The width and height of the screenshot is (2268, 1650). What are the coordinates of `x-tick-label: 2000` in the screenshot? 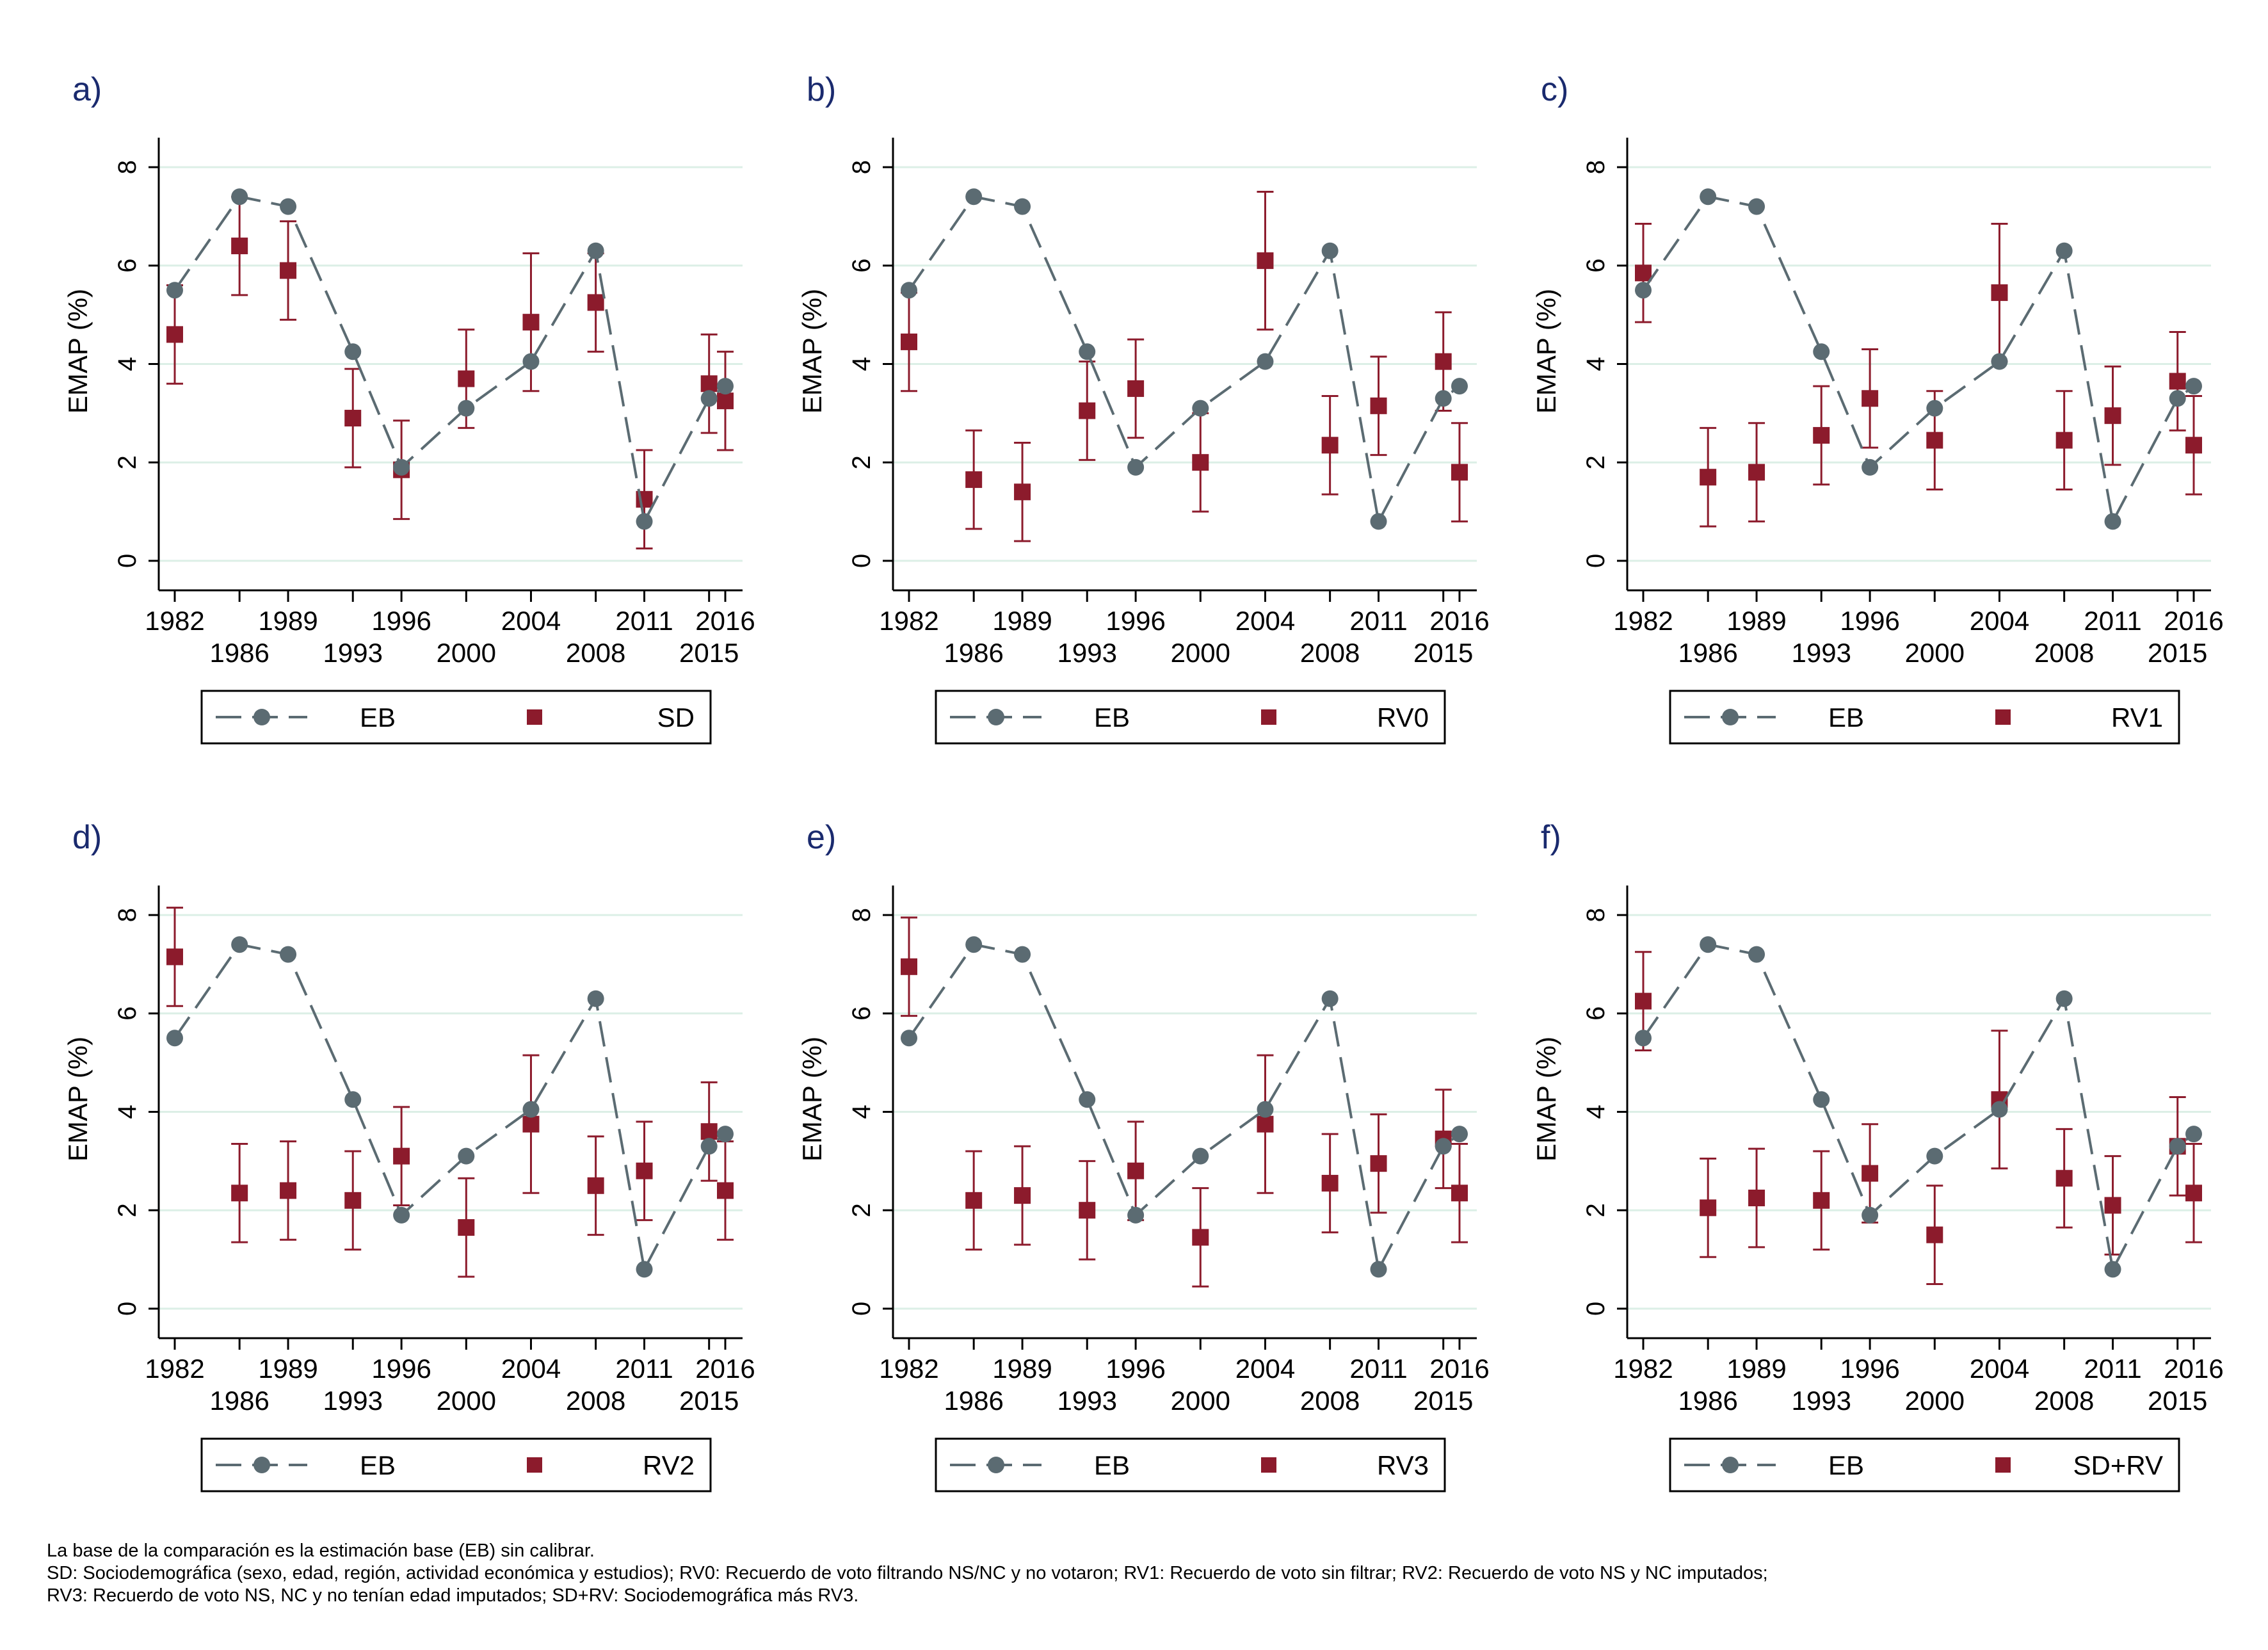 It's located at (1935, 653).